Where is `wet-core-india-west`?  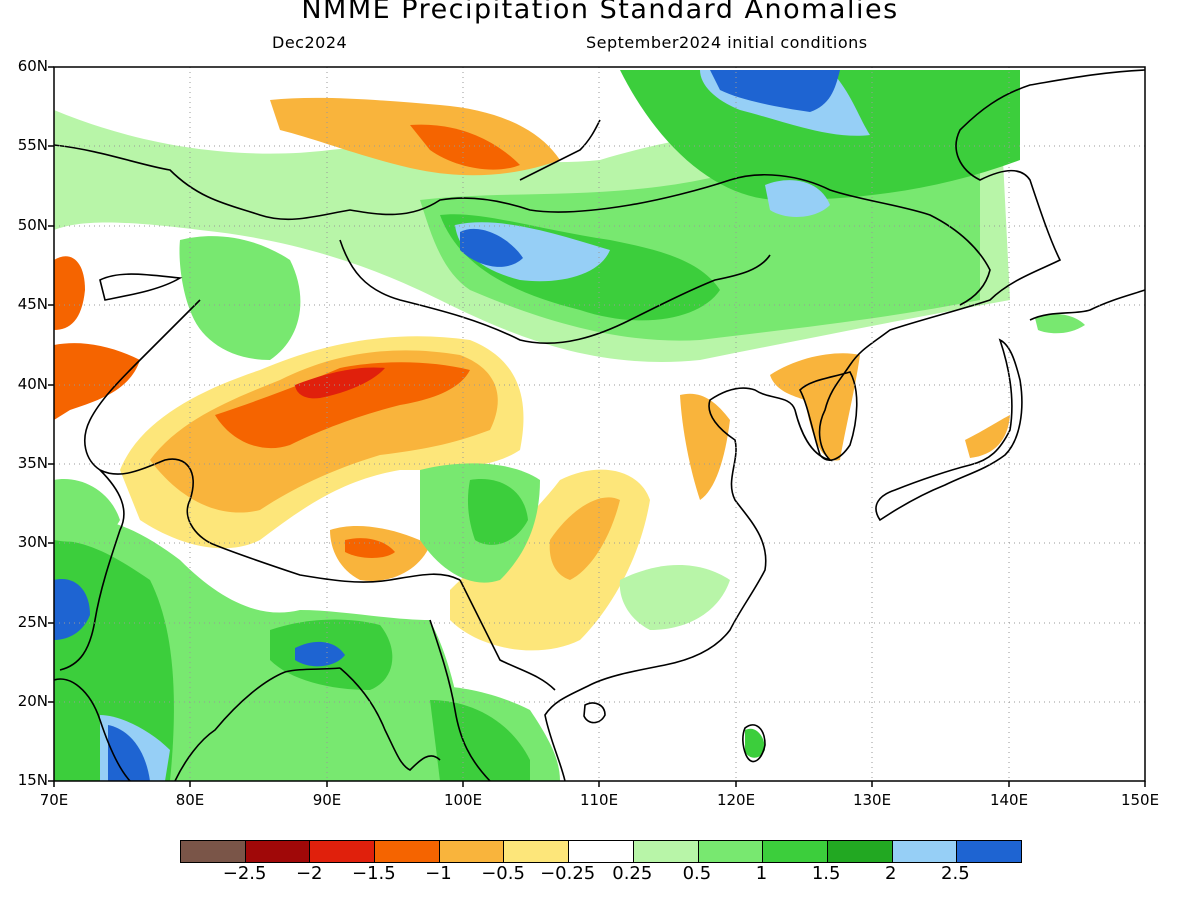 wet-core-india-west is located at coordinates (72, 609).